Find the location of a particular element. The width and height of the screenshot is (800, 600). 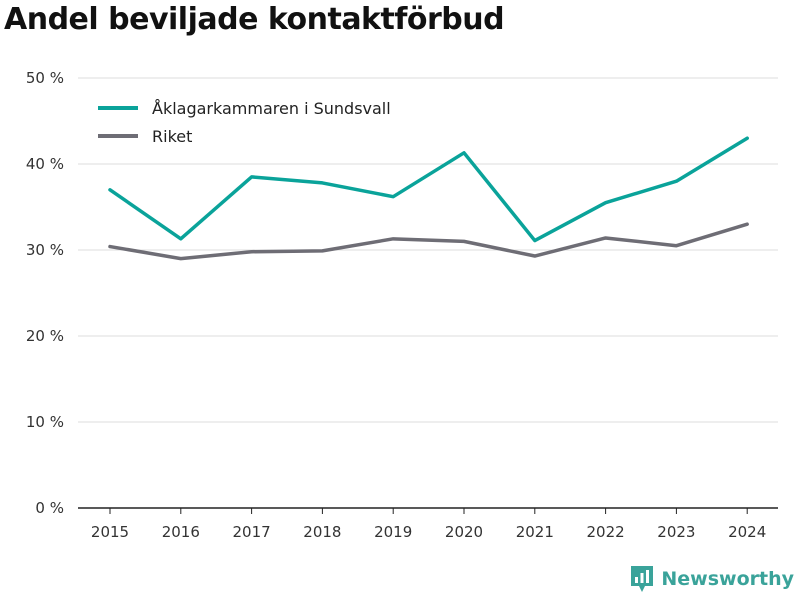

x-tick-label: 2015 is located at coordinates (110, 532).